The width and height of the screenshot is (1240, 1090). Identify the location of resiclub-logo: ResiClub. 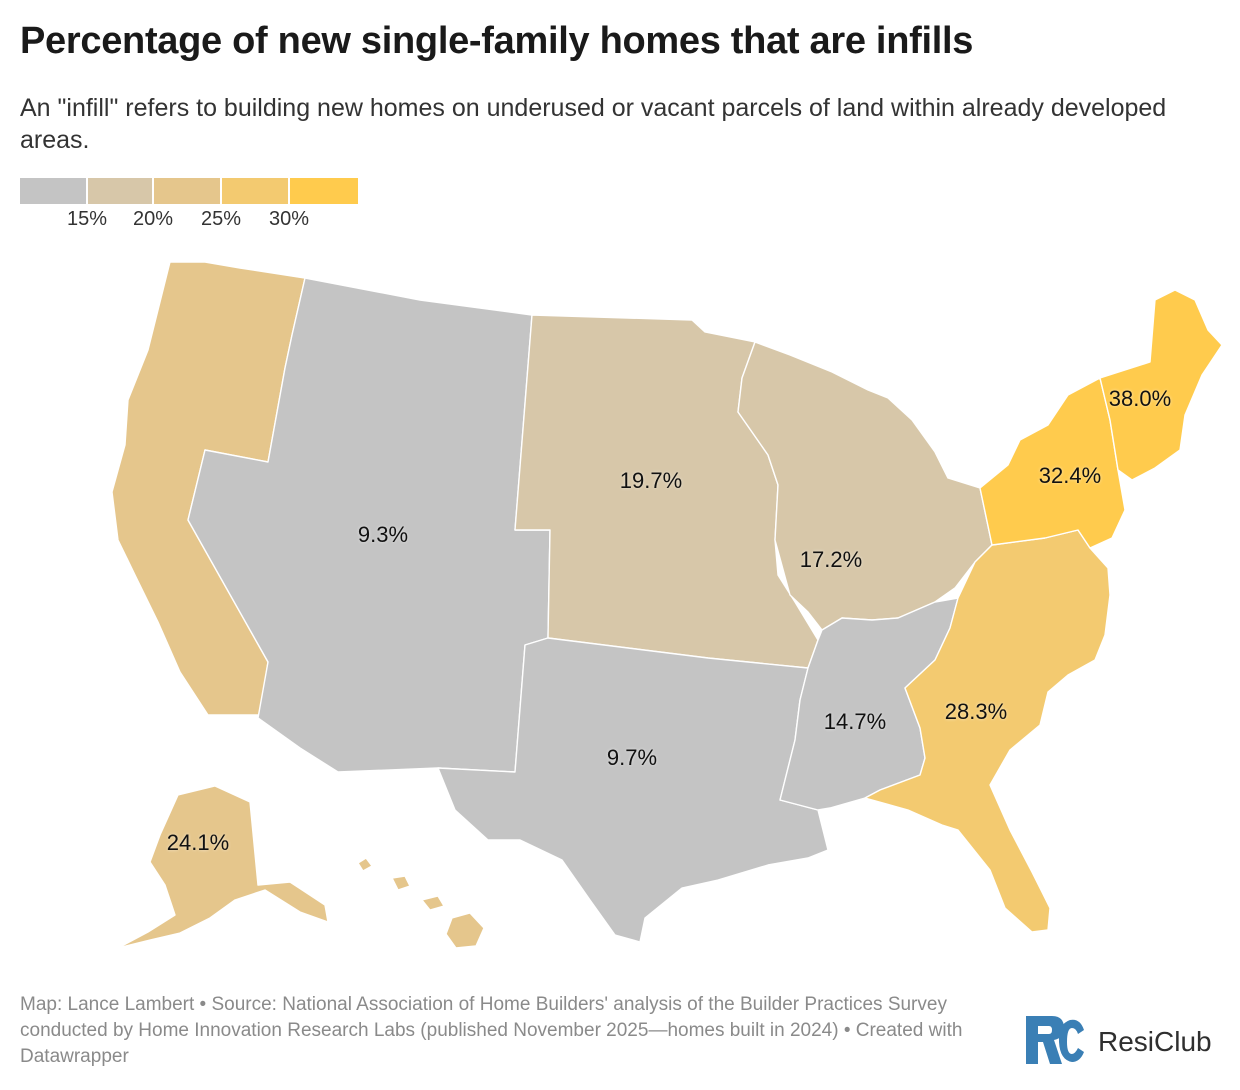
(1122, 1040).